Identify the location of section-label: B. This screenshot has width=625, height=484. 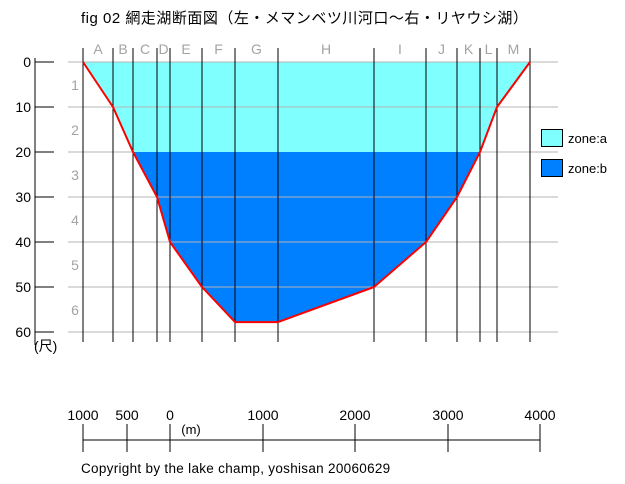
(122, 49).